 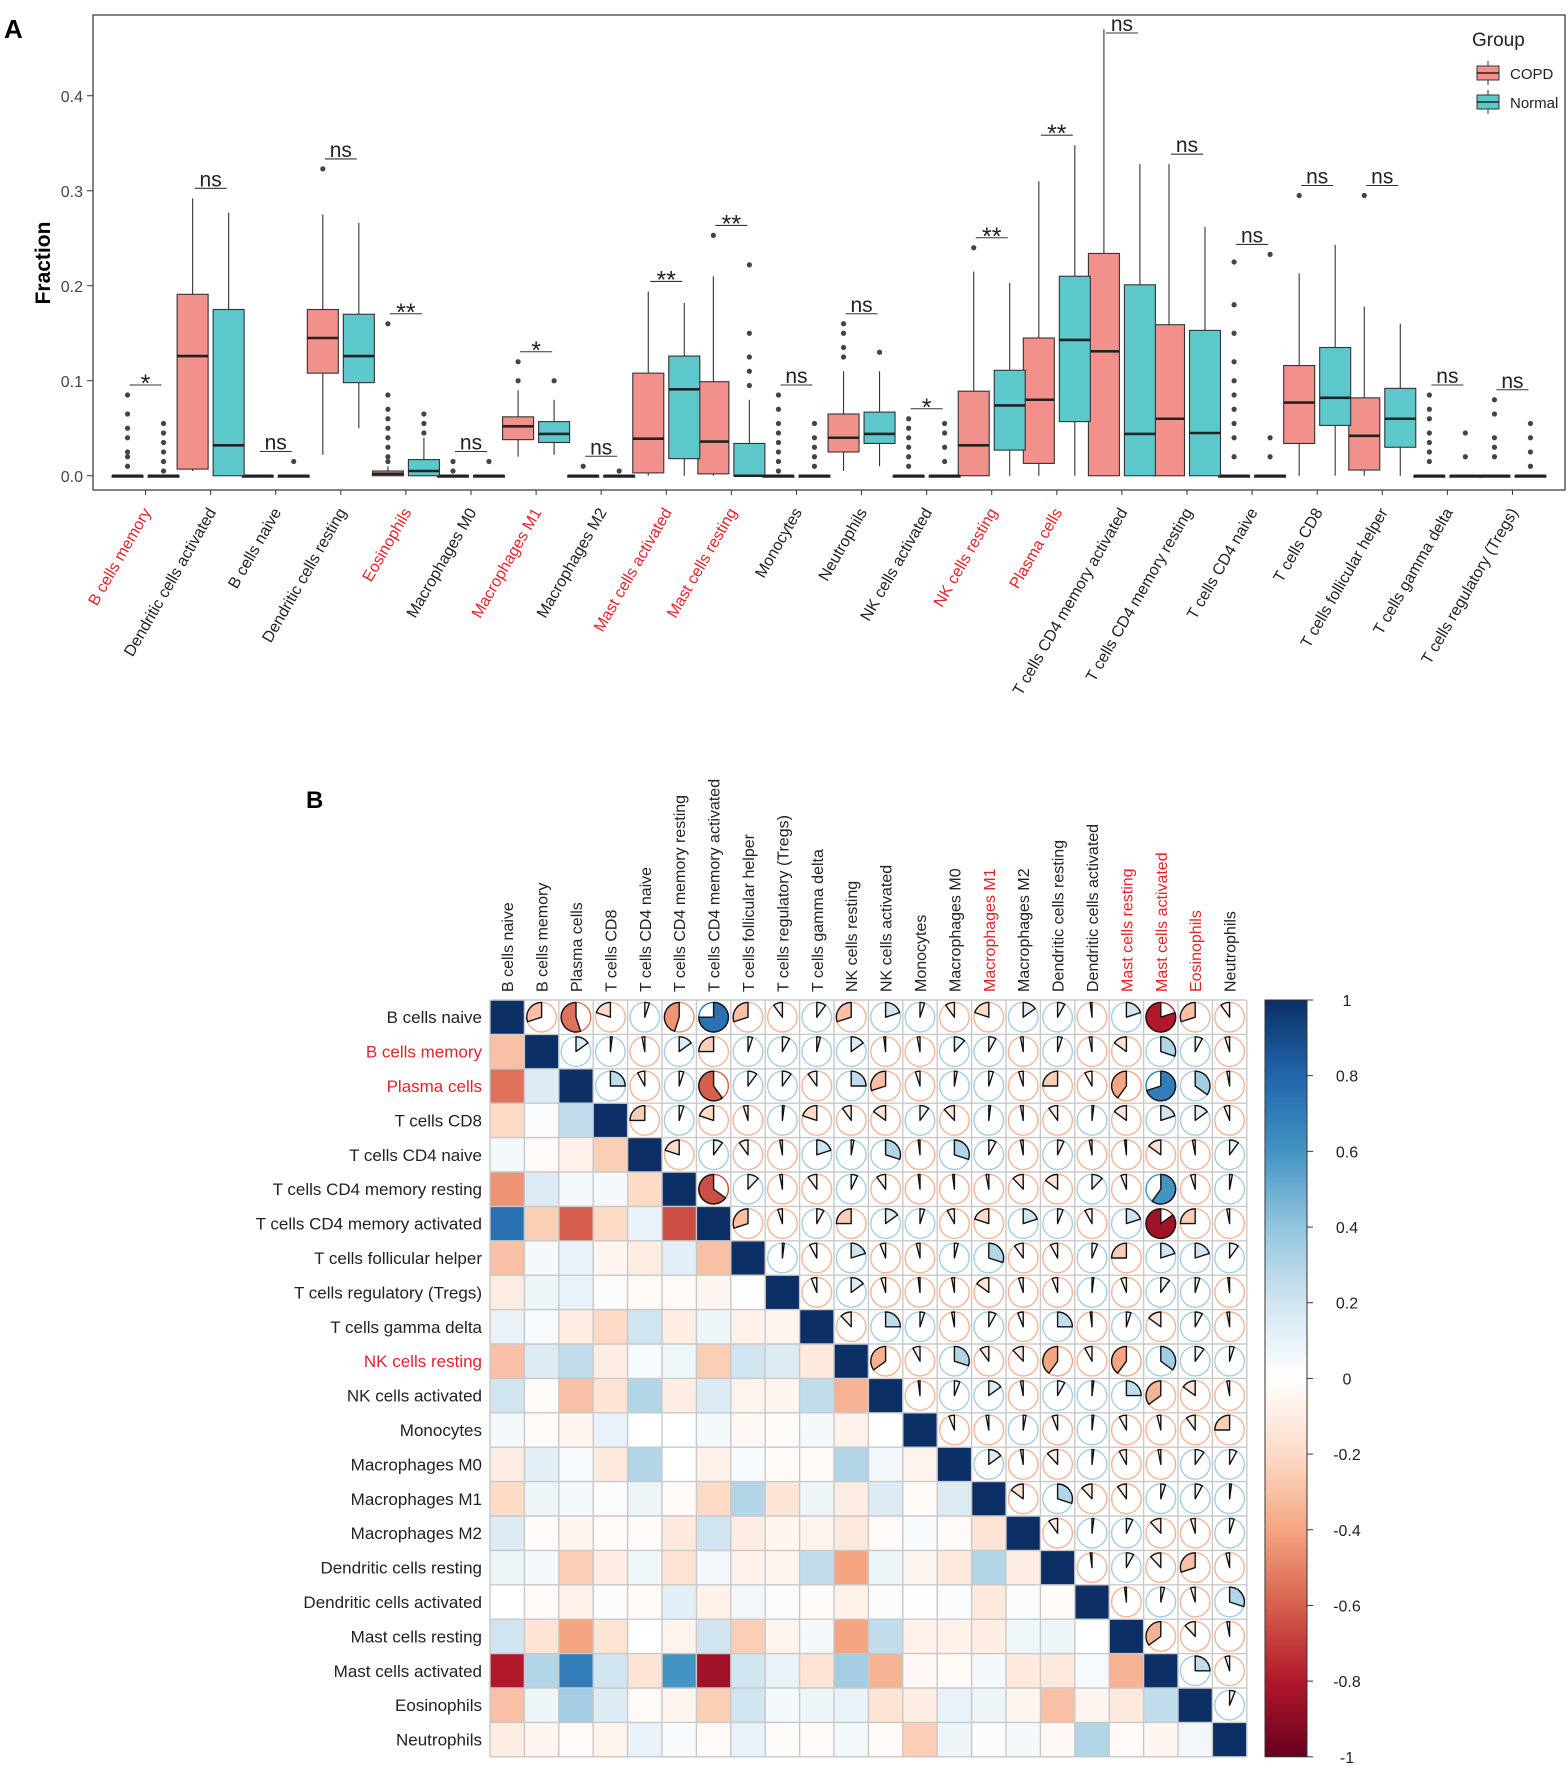 I want to click on panel-a-letter: A, so click(x=13, y=29).